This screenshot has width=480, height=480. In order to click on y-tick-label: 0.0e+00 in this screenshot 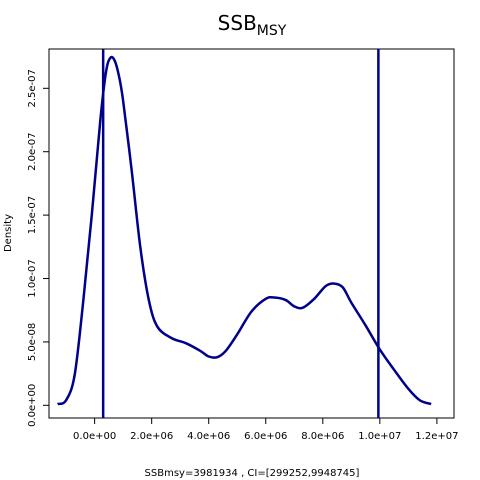, I will do `click(32, 405)`.